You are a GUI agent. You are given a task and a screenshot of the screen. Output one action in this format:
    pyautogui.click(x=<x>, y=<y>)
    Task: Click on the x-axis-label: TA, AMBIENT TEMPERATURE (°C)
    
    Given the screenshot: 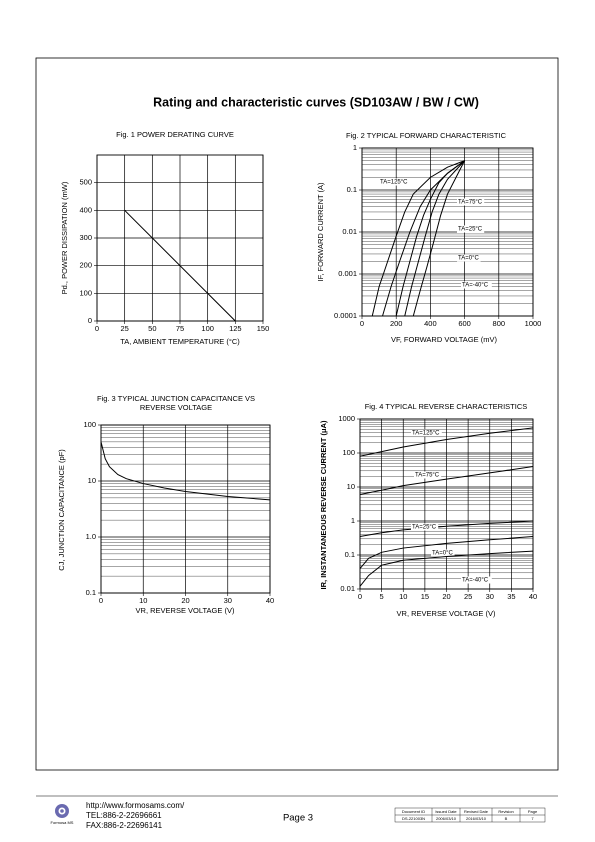 What is the action you would take?
    pyautogui.click(x=180, y=341)
    